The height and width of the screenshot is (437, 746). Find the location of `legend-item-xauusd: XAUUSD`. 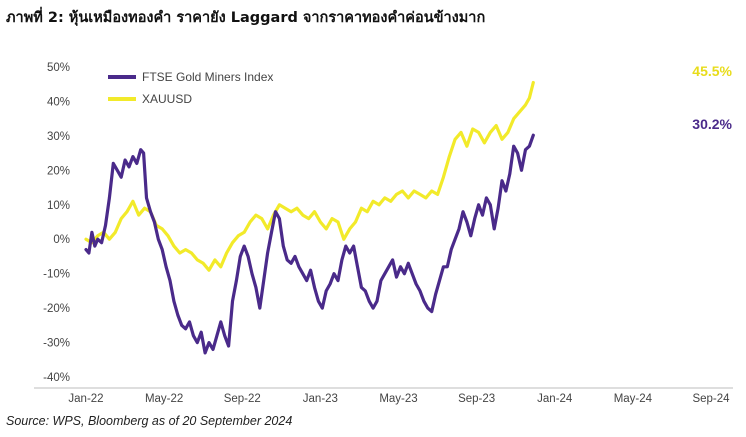

legend-item-xauusd: XAUUSD is located at coordinates (190, 99).